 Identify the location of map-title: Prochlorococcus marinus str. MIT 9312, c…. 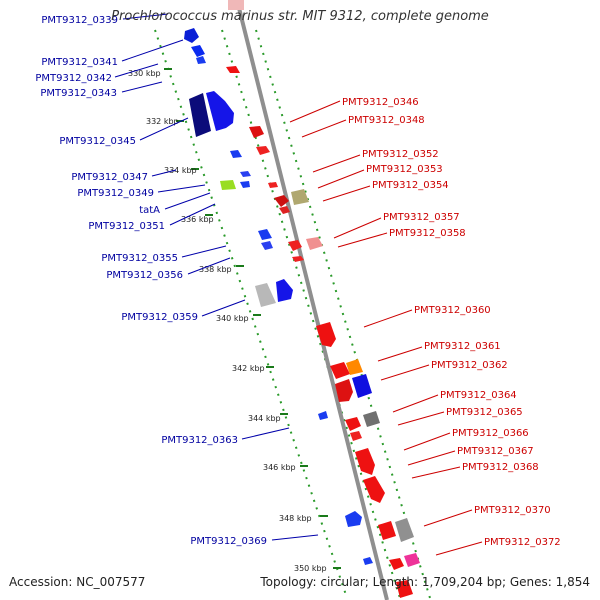
(300, 16).